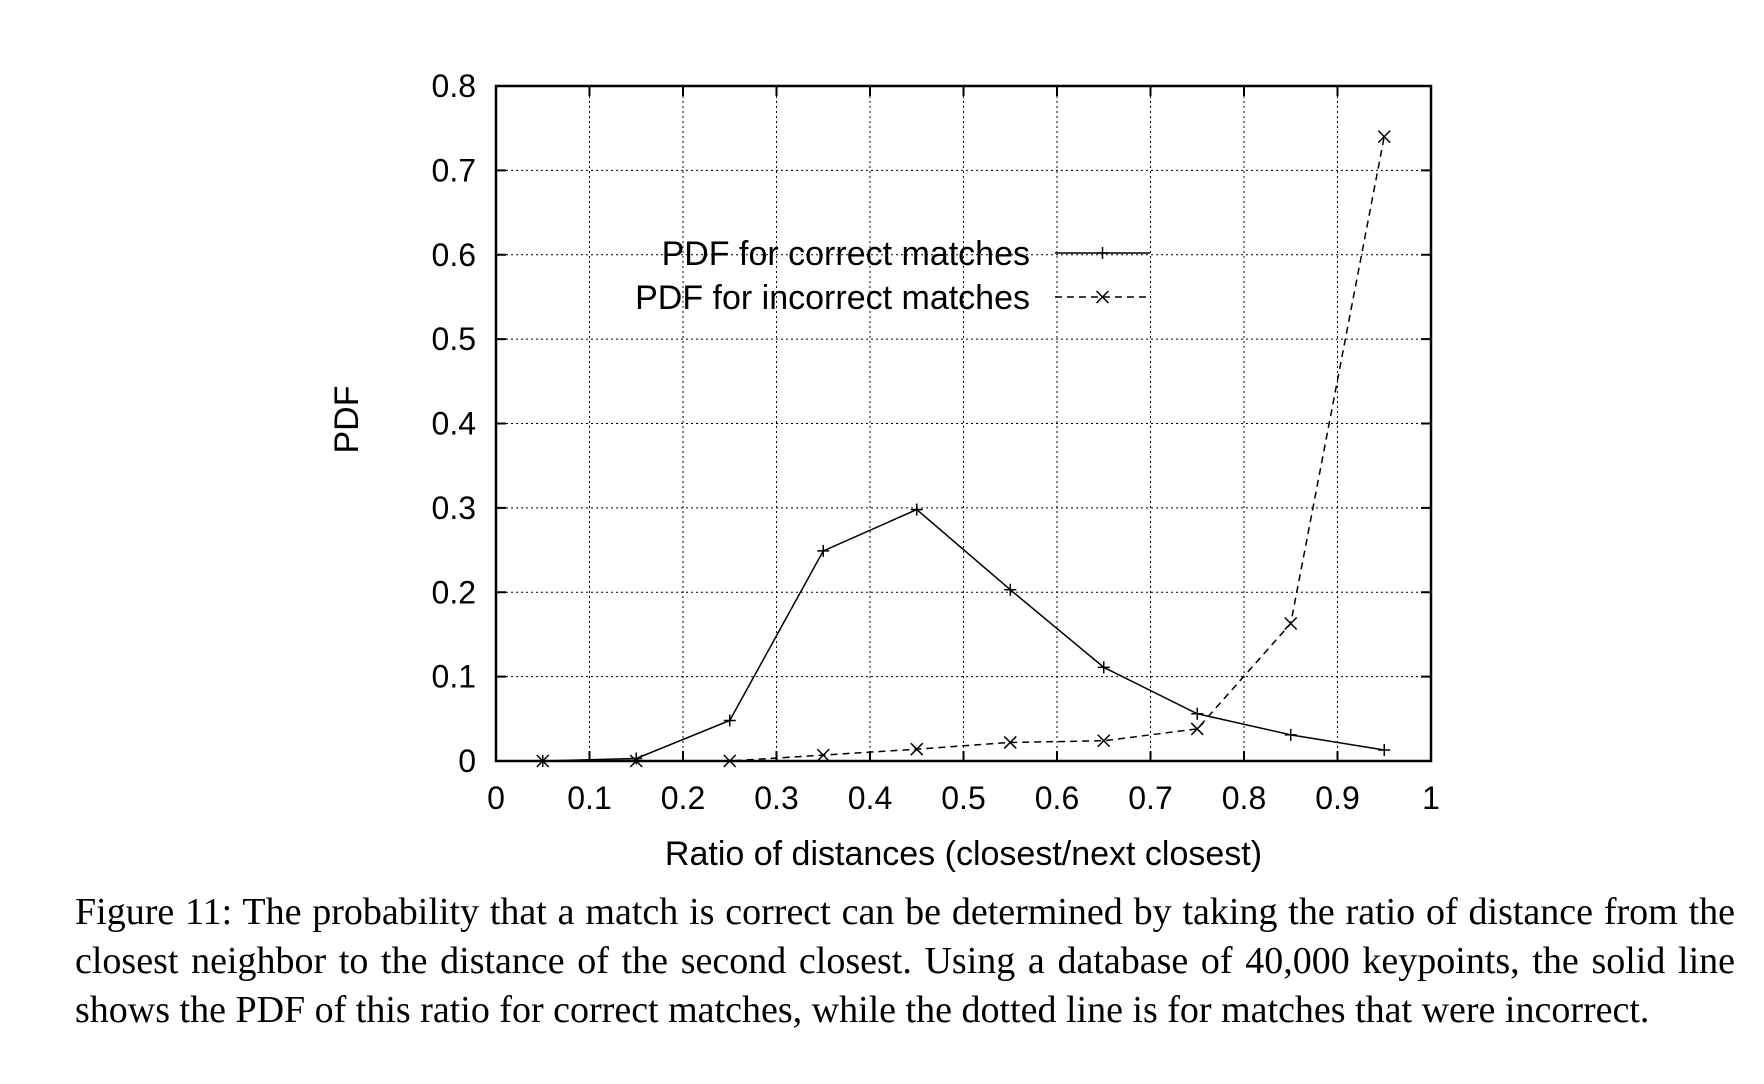 This screenshot has width=1764, height=1084. What do you see at coordinates (1431, 798) in the screenshot?
I see `x-tick-label: 1` at bounding box center [1431, 798].